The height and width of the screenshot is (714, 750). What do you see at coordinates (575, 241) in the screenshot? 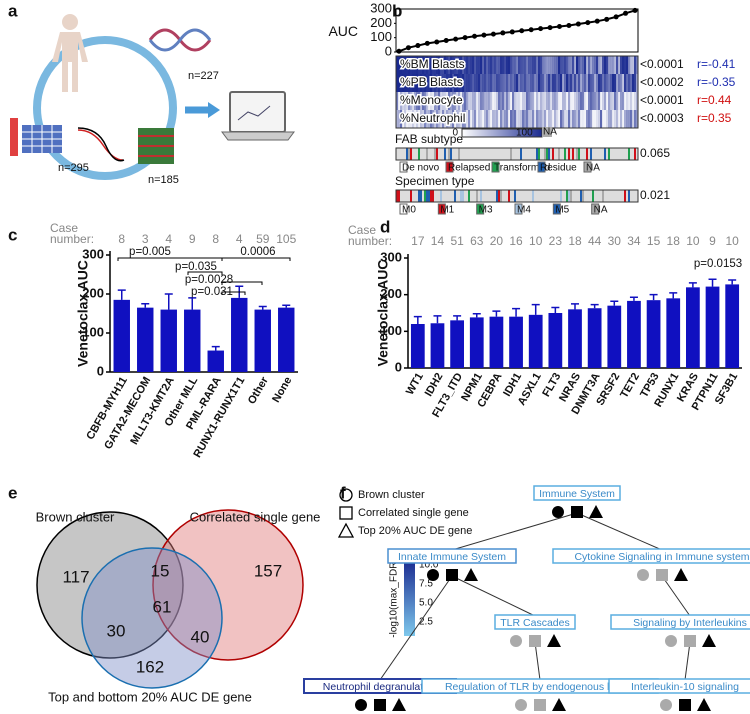
I see `case-number: 18` at bounding box center [575, 241].